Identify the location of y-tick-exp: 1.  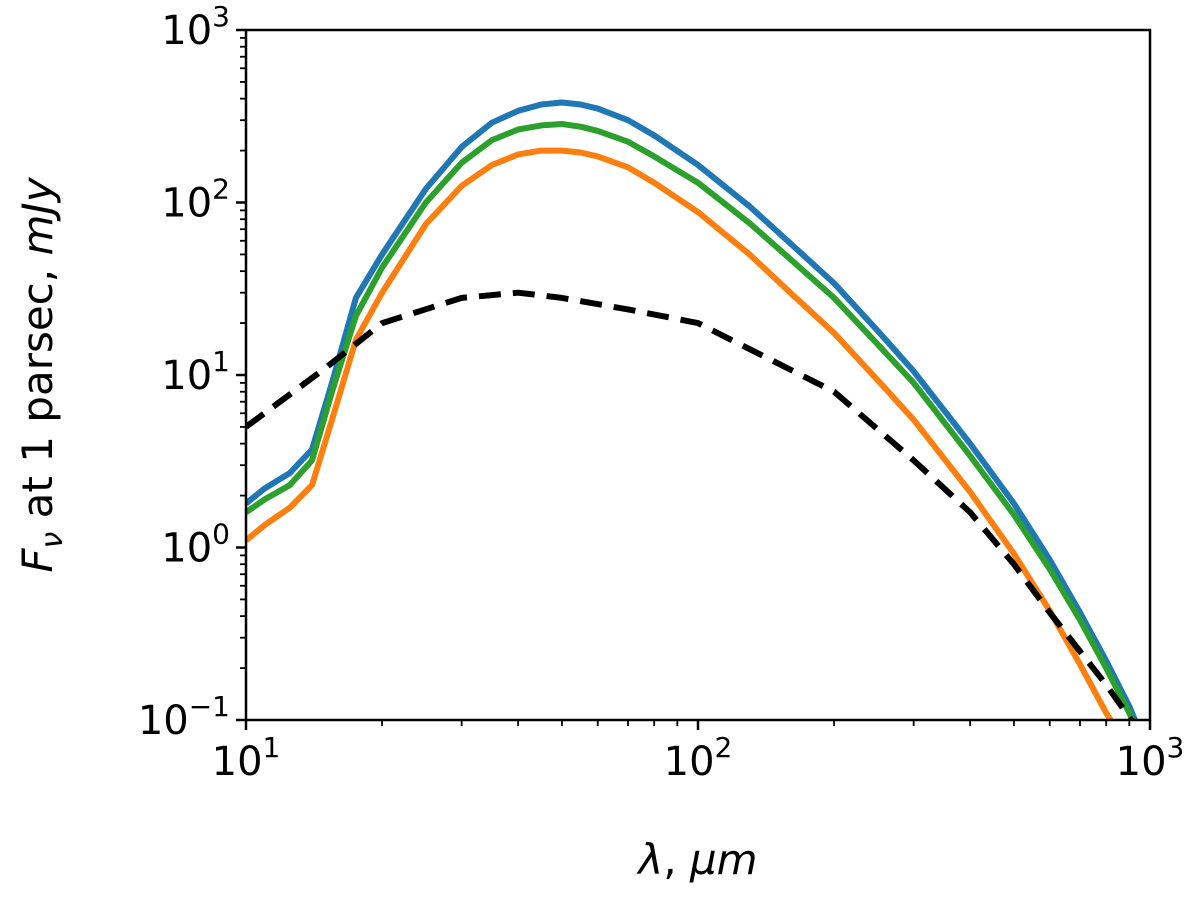
(221, 361).